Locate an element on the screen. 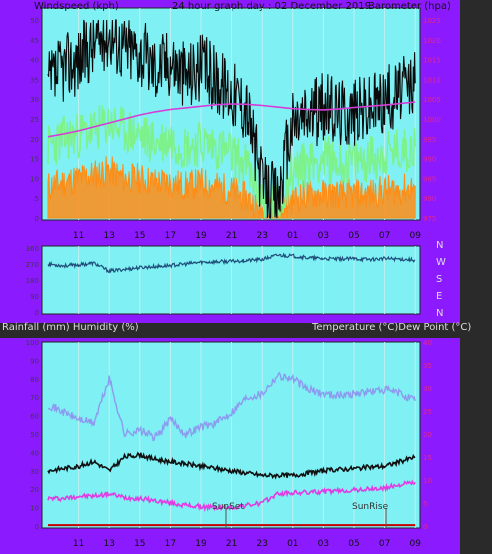 This screenshot has height=554, width=492. direction-tick-label: 360 is located at coordinates (32, 249).